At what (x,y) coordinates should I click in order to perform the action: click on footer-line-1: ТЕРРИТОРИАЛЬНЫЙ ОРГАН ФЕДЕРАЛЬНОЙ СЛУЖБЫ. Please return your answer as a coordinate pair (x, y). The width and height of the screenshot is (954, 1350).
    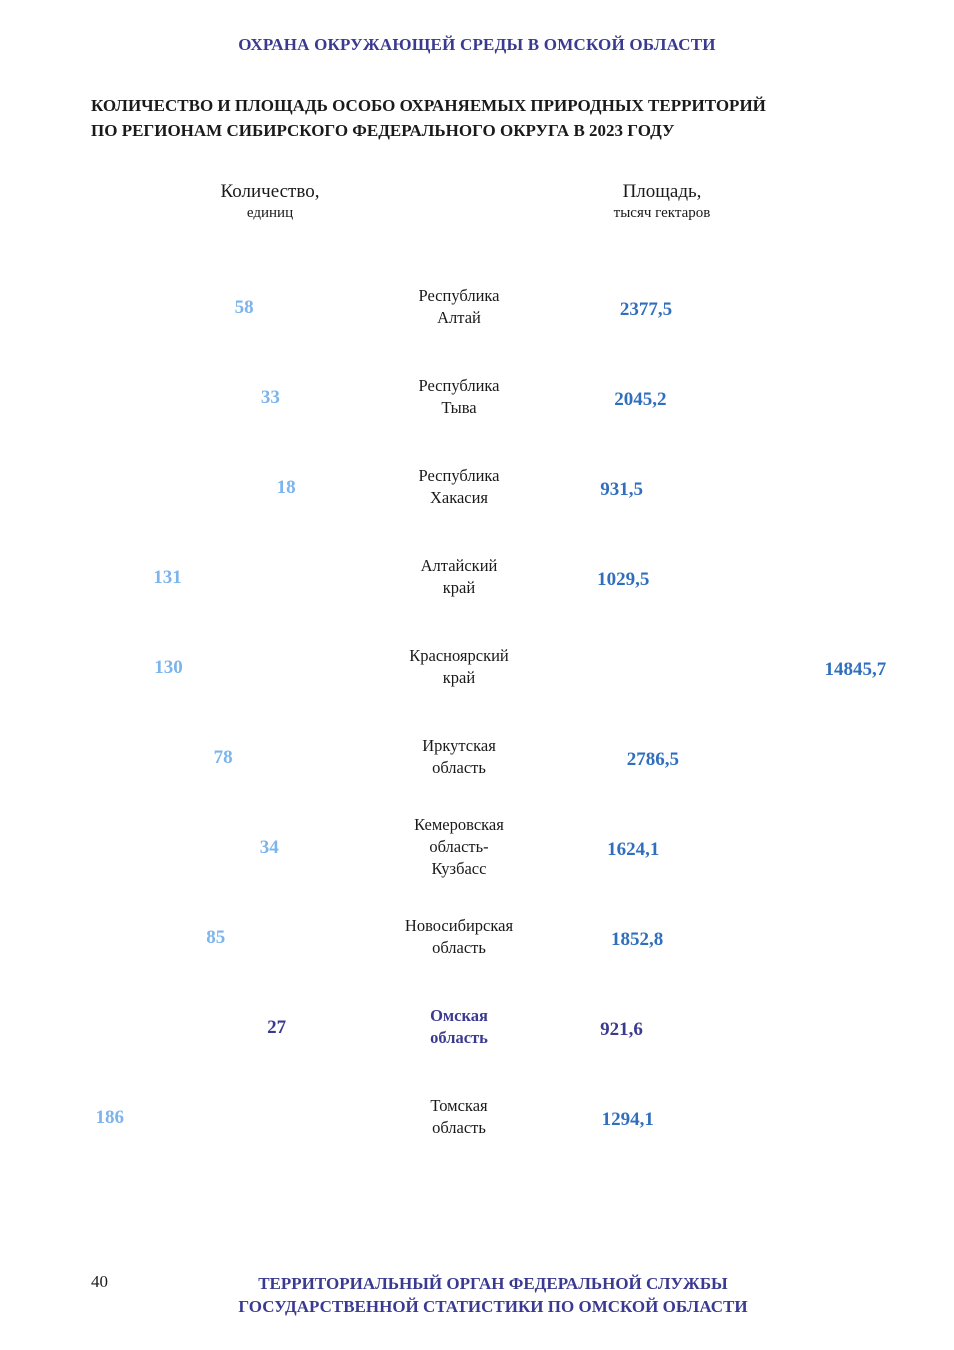
    Looking at the image, I should click on (493, 1283).